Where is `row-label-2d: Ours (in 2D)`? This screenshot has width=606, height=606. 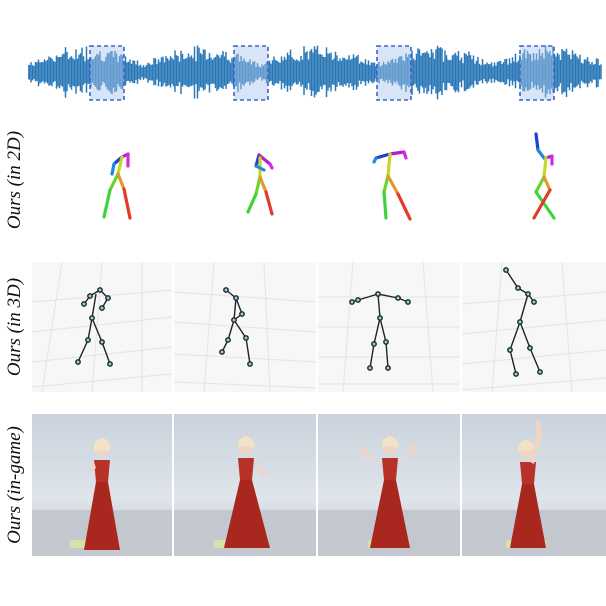
row-label-2d: Ours (in 2D) is located at coordinates (15, 180).